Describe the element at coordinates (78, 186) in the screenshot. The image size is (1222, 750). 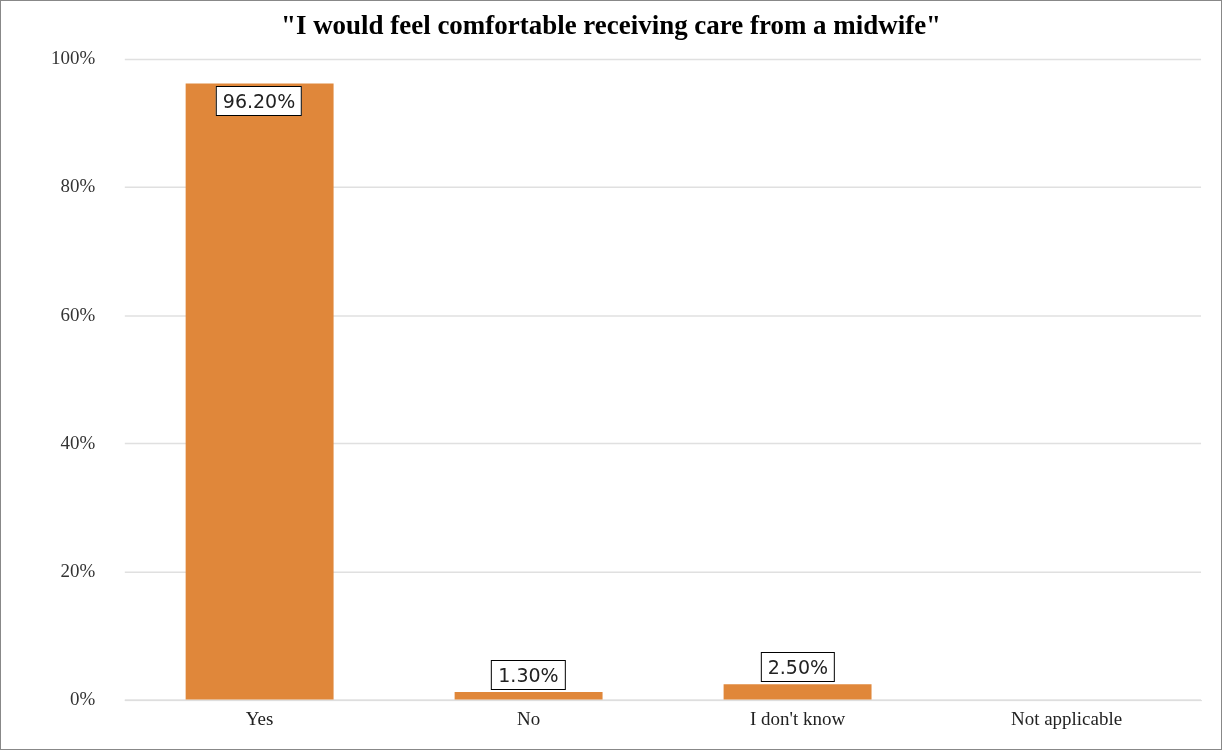
I see `y-tick-label: 80%` at that location.